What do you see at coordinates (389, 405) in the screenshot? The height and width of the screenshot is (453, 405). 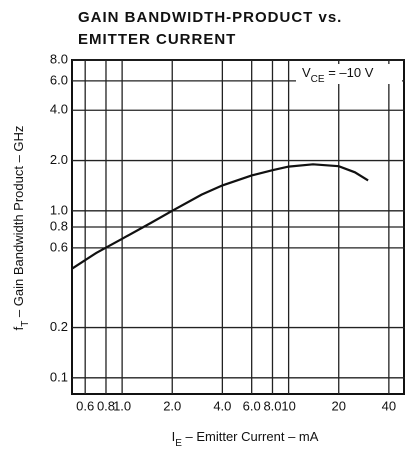 I see `x-tick-label: 40` at bounding box center [389, 405].